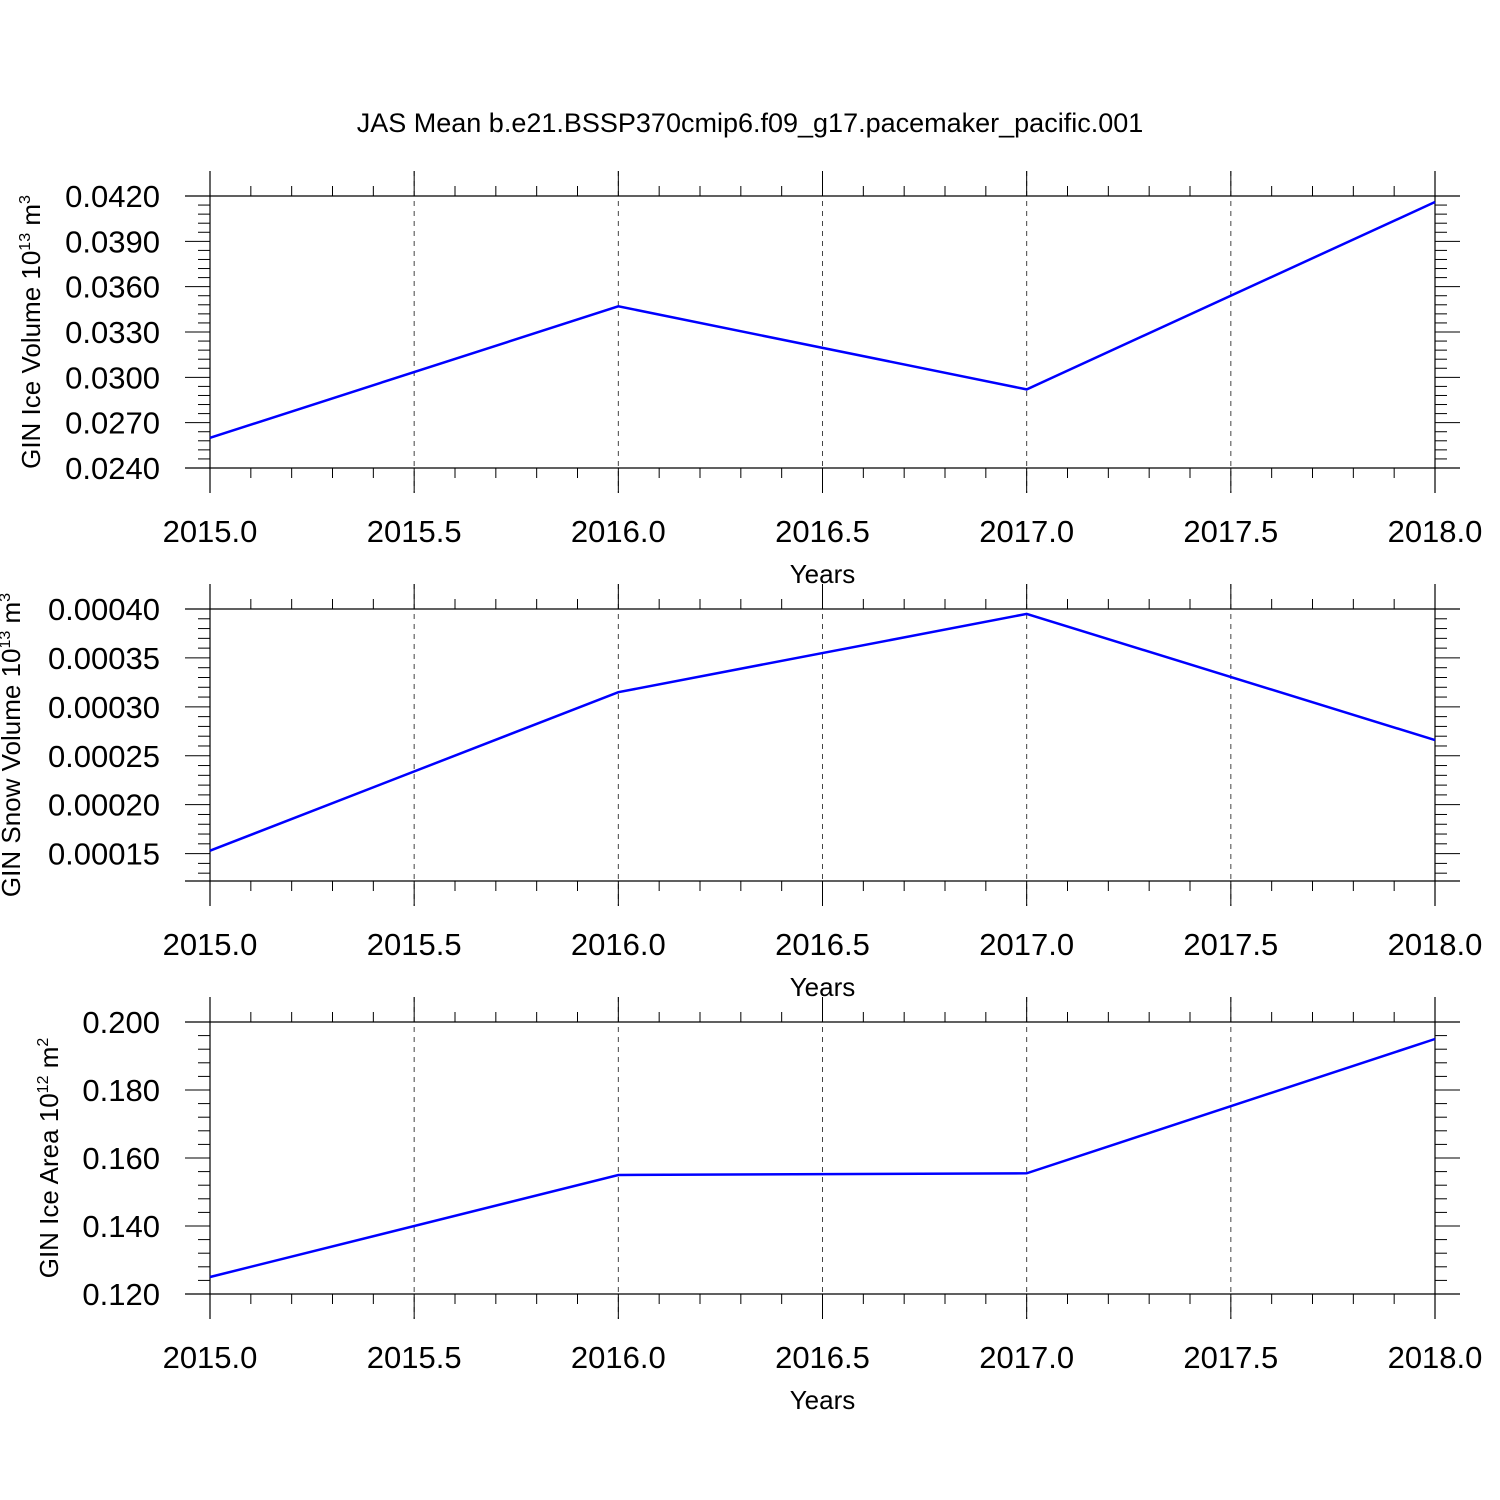 This screenshot has width=1500, height=1500. Describe the element at coordinates (112, 468) in the screenshot. I see `y-tick-label: 0.0240` at that location.